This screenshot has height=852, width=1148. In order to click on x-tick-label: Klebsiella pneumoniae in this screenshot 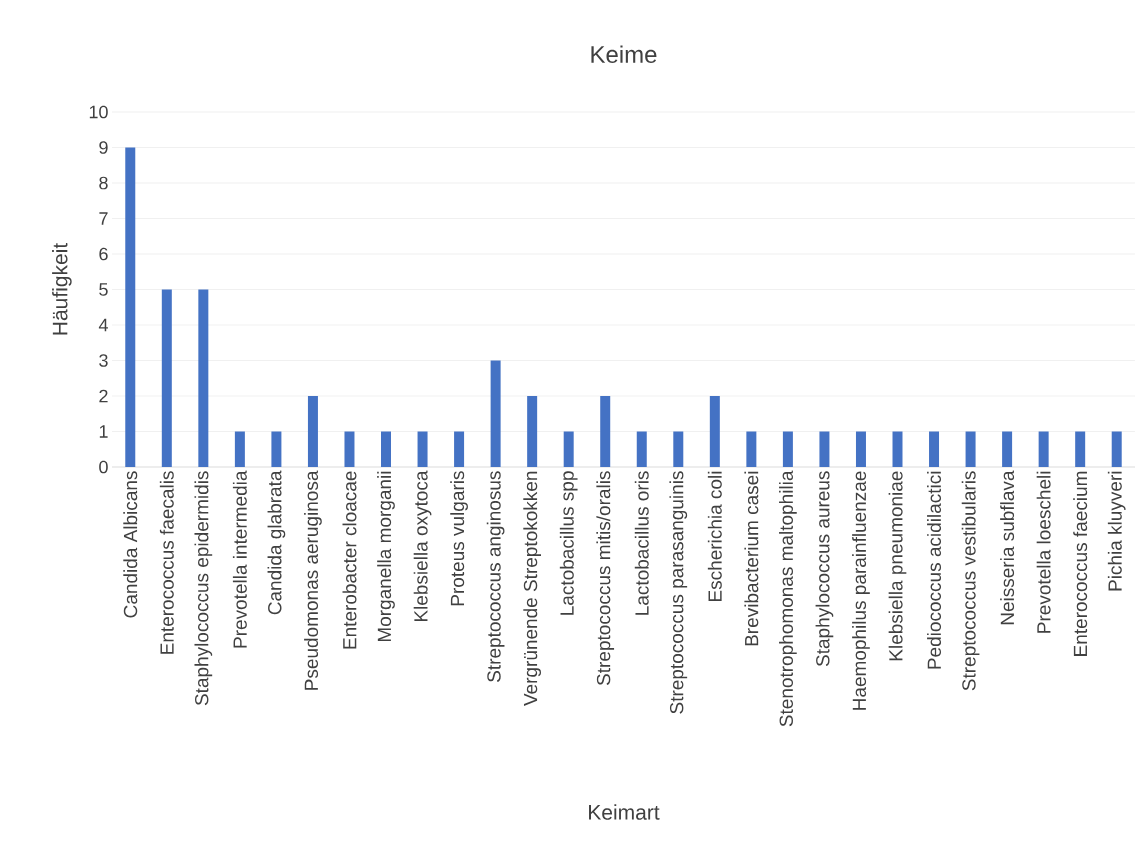, I will do `click(897, 566)`.